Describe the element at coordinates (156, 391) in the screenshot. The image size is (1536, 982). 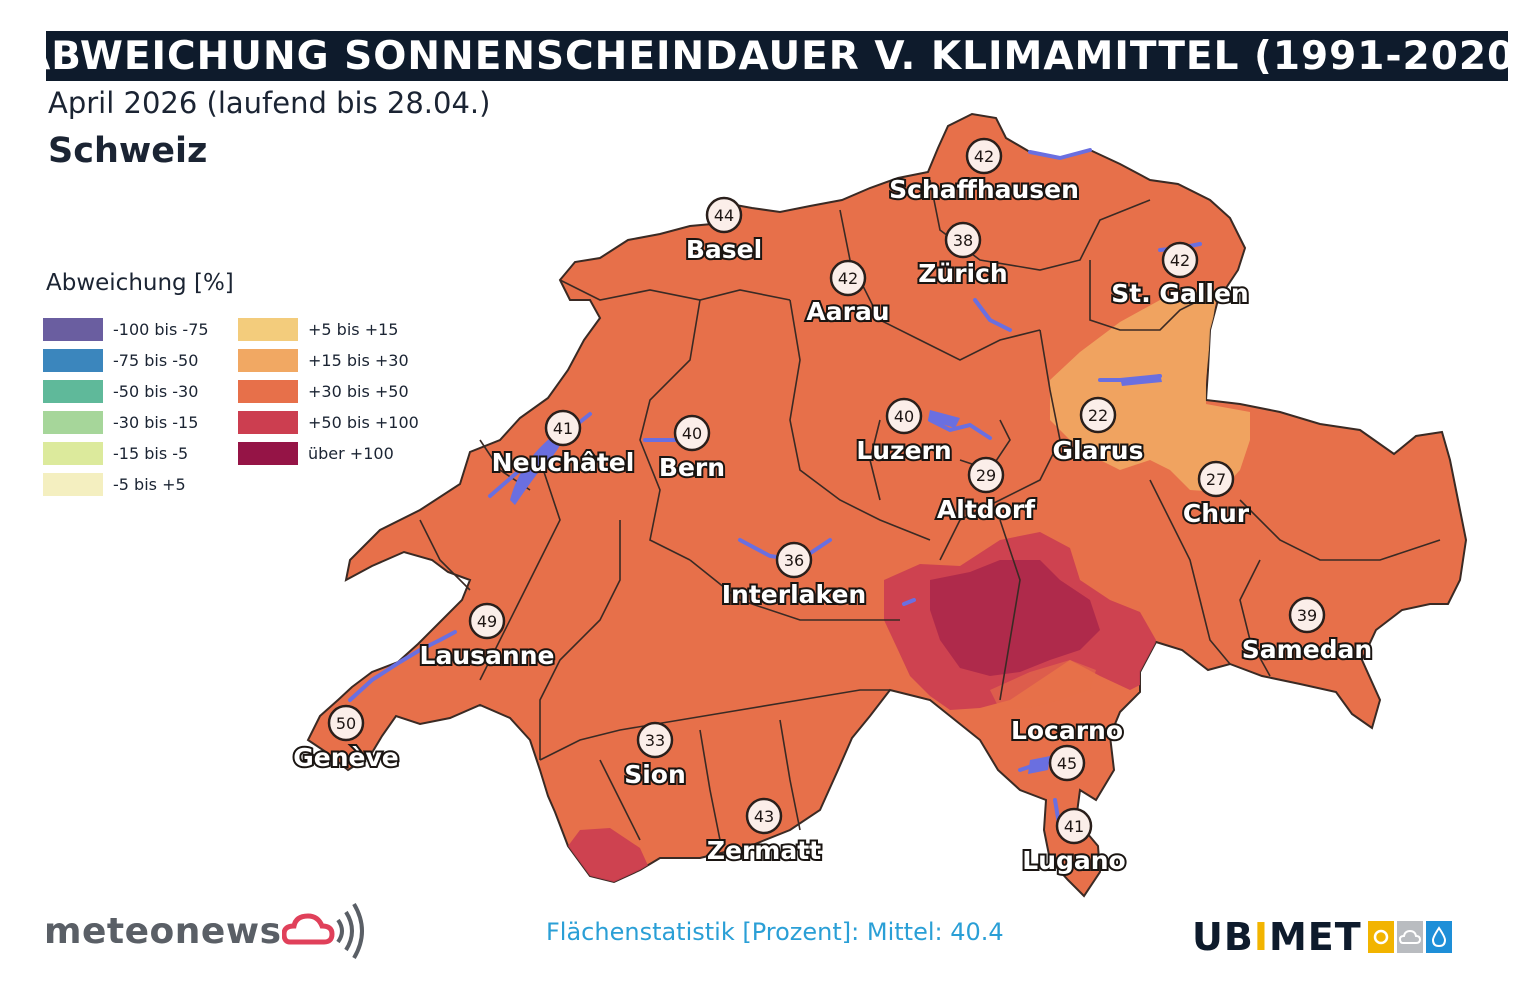
I see `legend-label: -50 bis -30` at that location.